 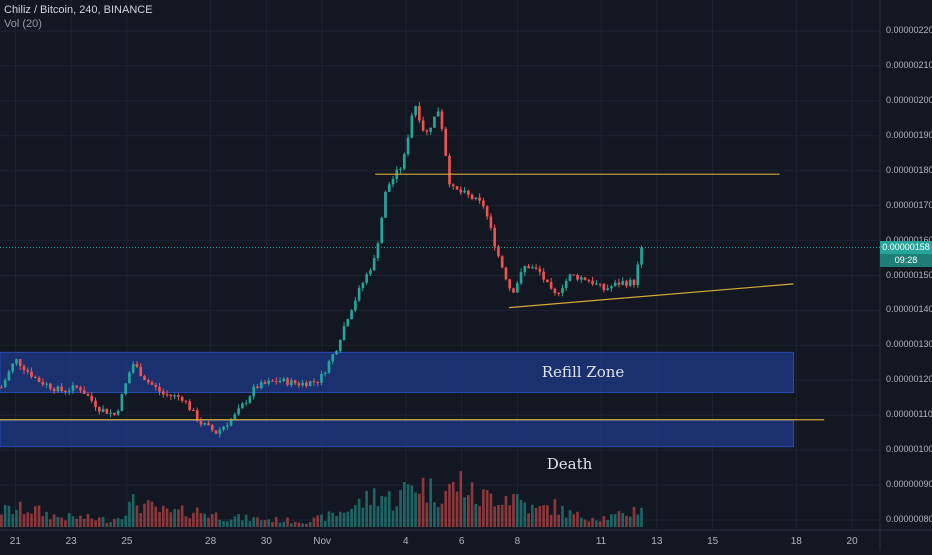 I want to click on rising-support-trendline, so click(x=651, y=296).